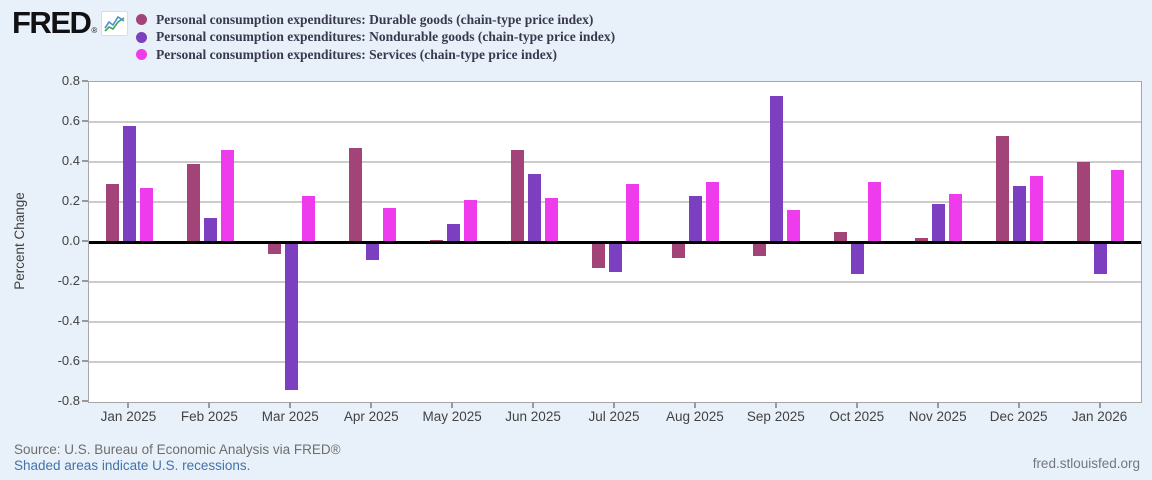 The width and height of the screenshot is (1152, 480). I want to click on x-axis-tick-label: Jan 2025, so click(128, 416).